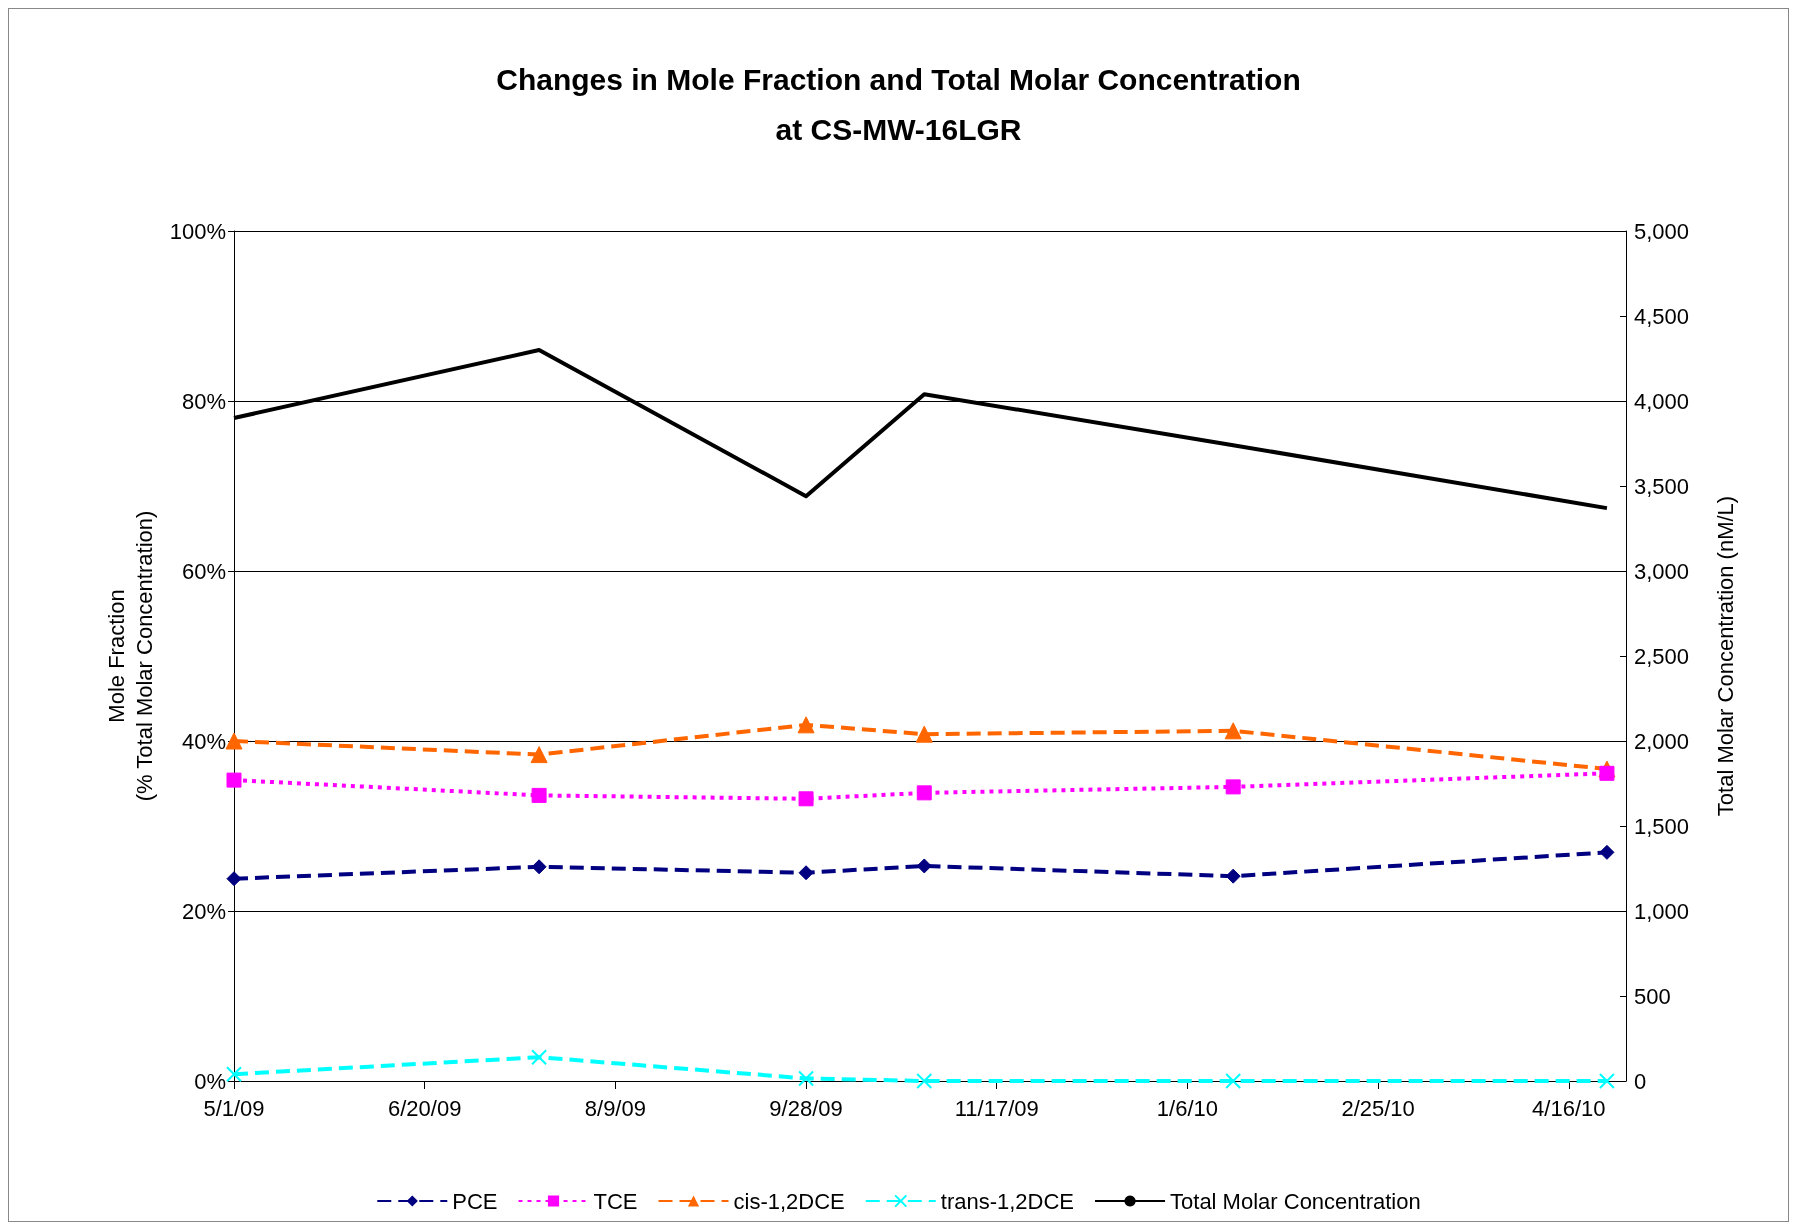 The image size is (1797, 1230). I want to click on y2-tick-label: 0, so click(1640, 1081).